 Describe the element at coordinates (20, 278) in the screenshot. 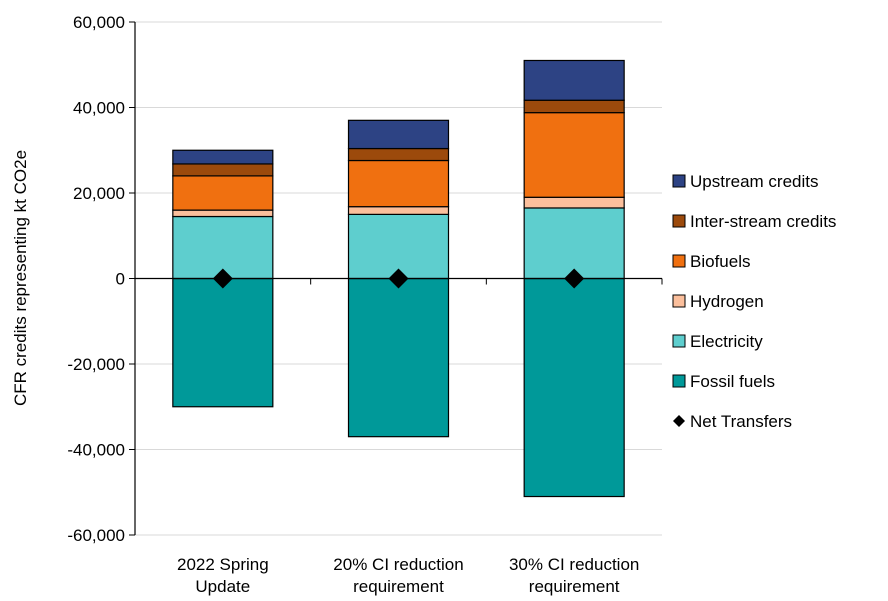

I see `y-axis-label: CFR credits representing kt CO2e` at that location.